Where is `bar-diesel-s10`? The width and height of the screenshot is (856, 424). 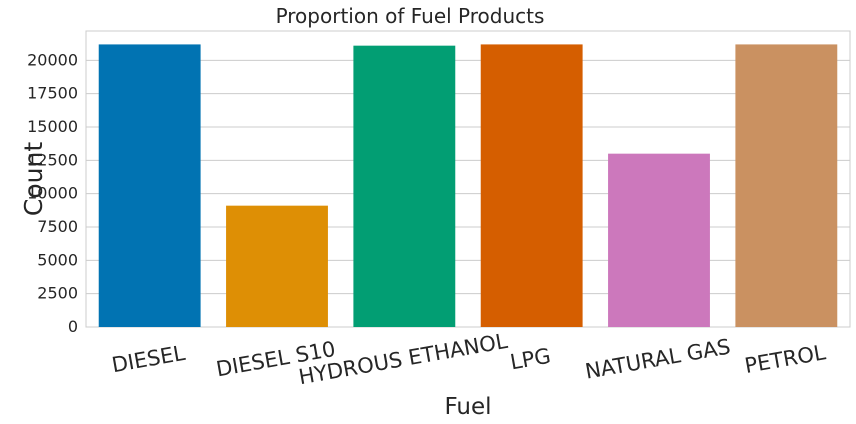 bar-diesel-s10 is located at coordinates (277, 266).